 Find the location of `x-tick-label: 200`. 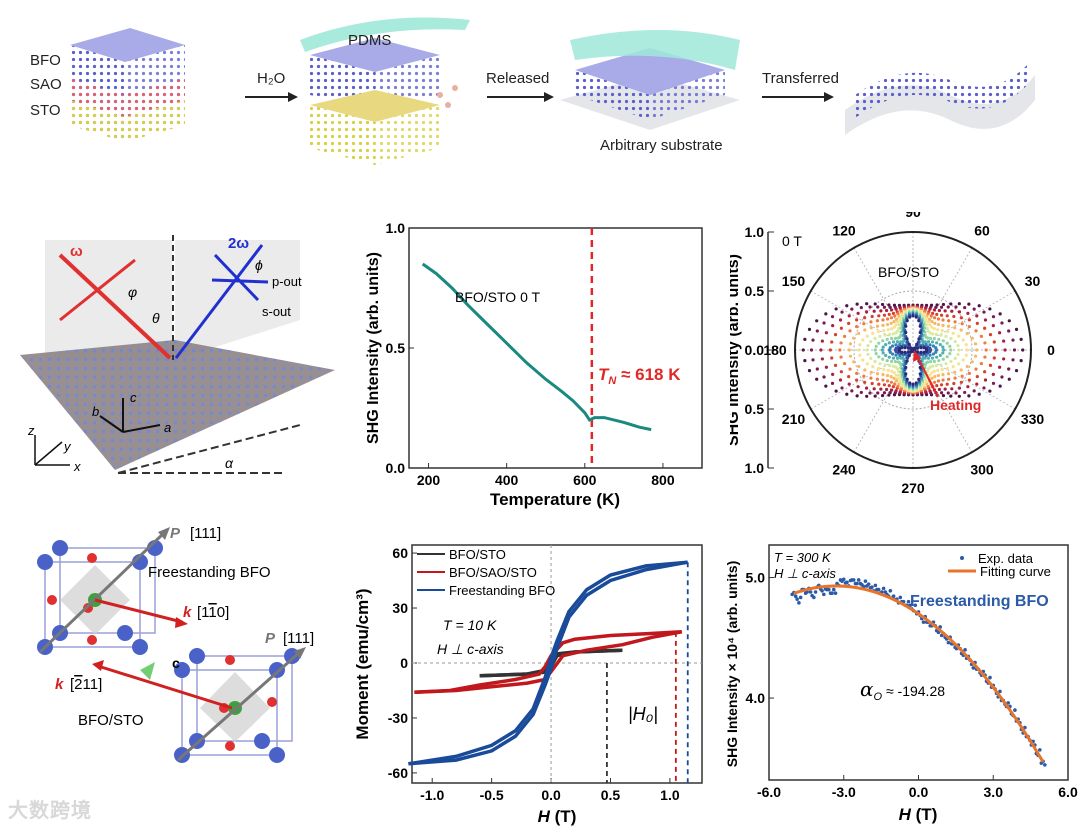

x-tick-label: 200 is located at coordinates (429, 480).